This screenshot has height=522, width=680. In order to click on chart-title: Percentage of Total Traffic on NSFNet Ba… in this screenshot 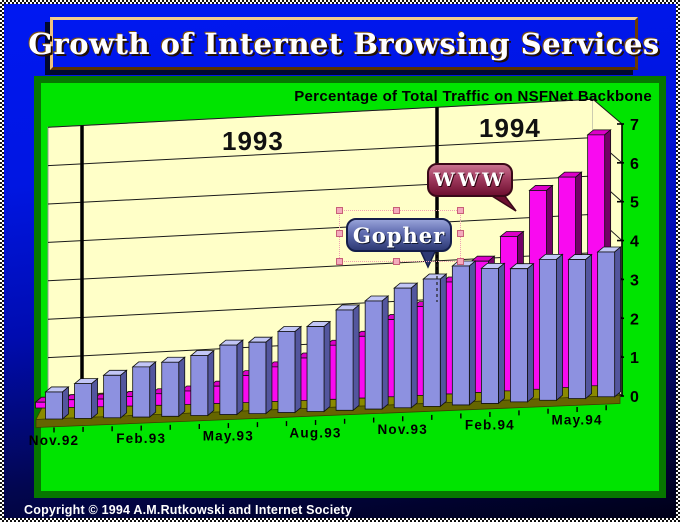, I will do `click(473, 96)`.